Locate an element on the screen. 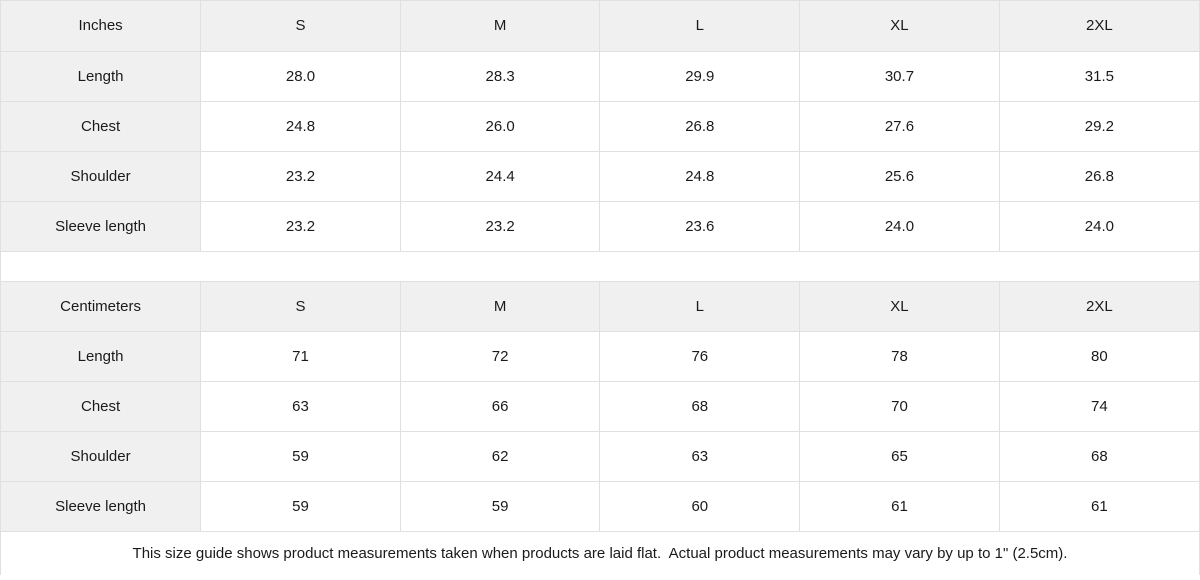  measurement-value: 31.5 is located at coordinates (1099, 76).